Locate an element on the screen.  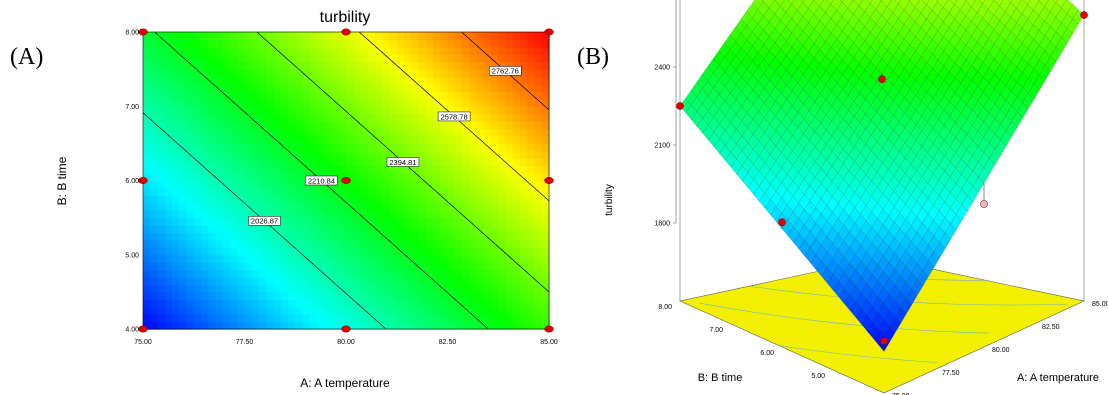
y-tick-label: 8.00 is located at coordinates (132, 33).